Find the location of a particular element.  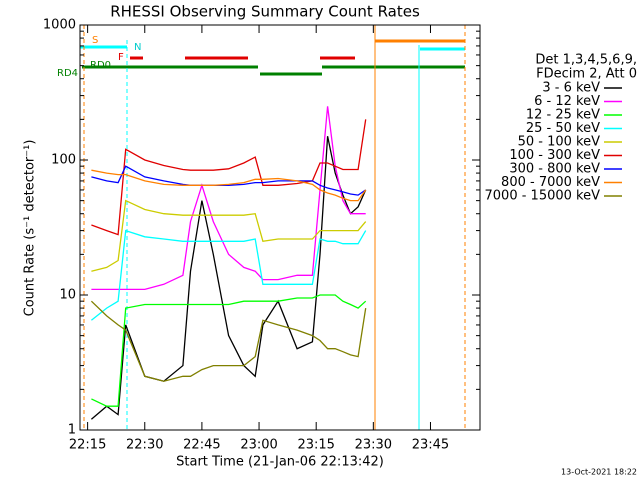

flag-label: F is located at coordinates (121, 57).